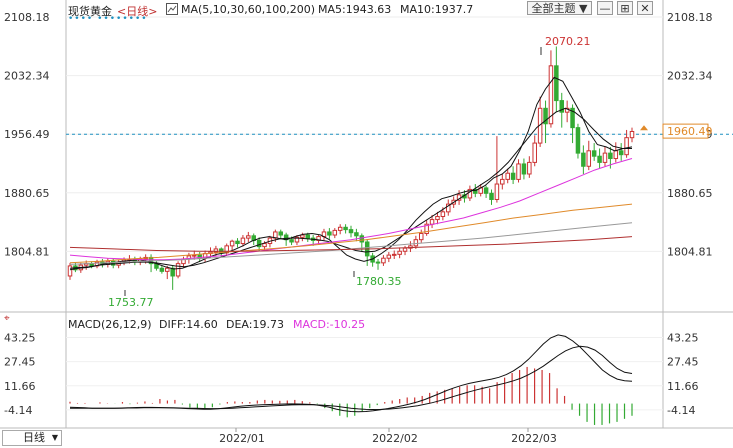  Describe the element at coordinates (690, 17) in the screenshot. I see `price-tick-label-right: 2108.18` at that location.